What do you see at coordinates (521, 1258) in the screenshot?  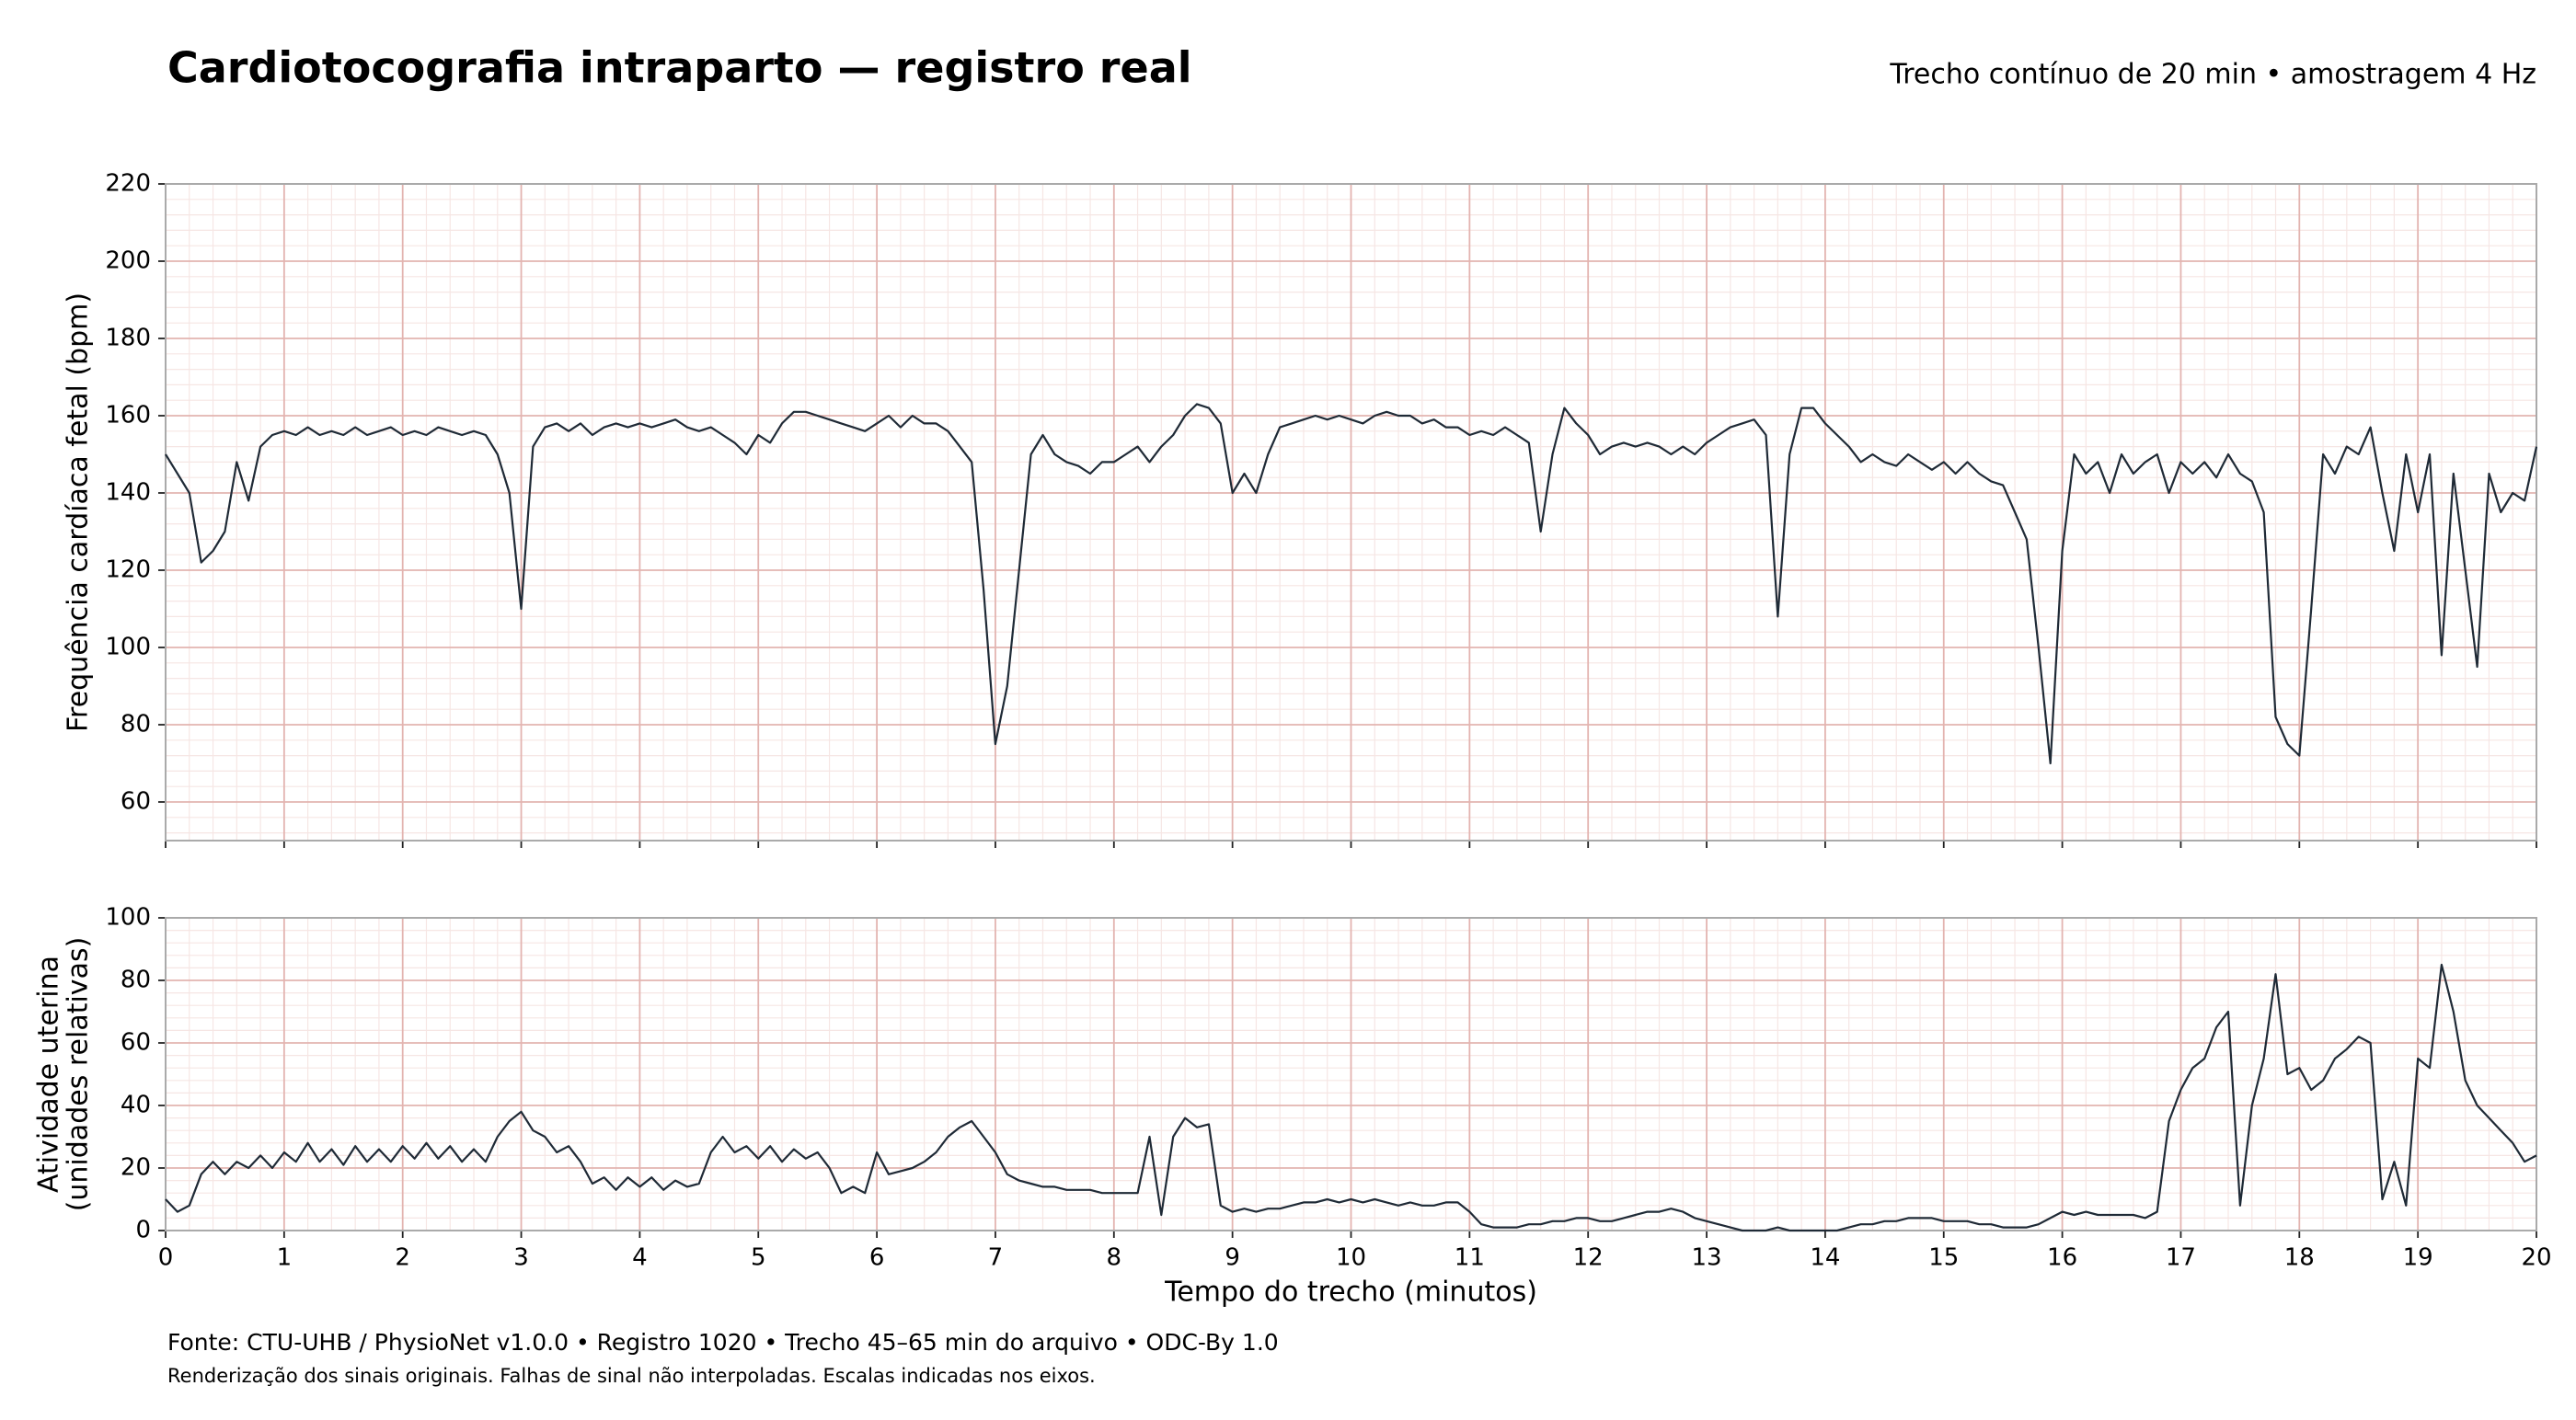 I see `x-tick-label: 3` at bounding box center [521, 1258].